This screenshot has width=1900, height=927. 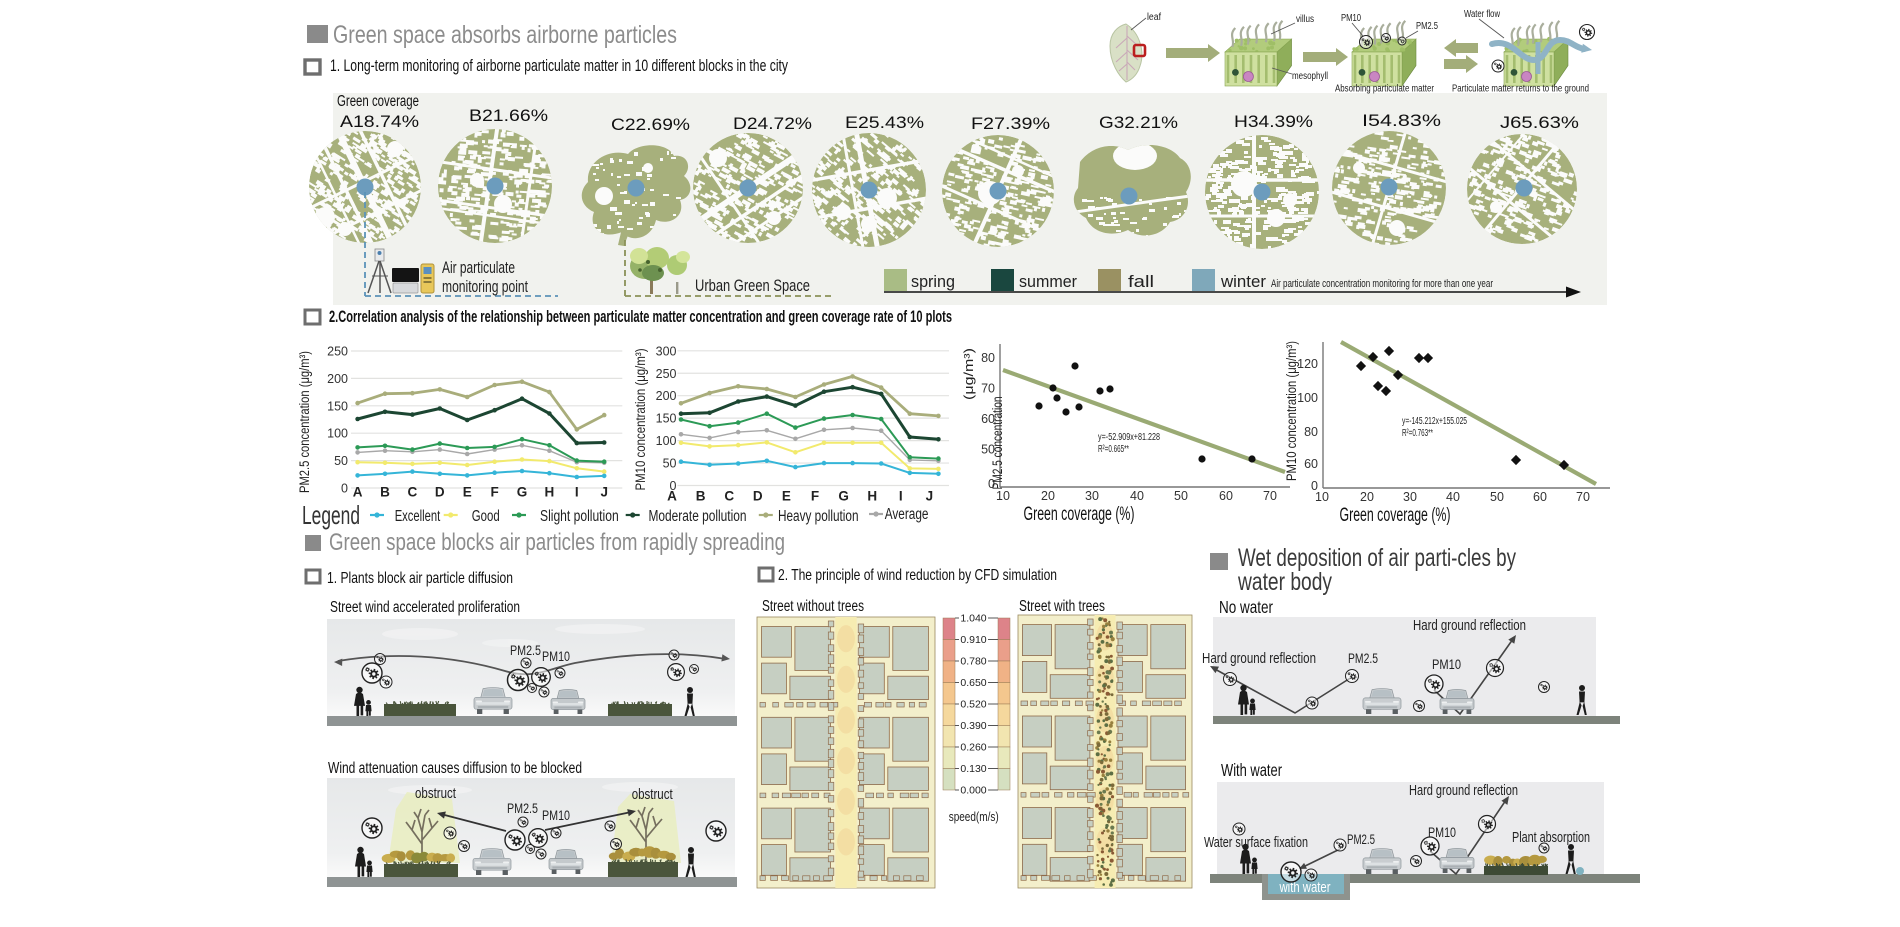 What do you see at coordinates (973, 619) in the screenshot?
I see `svg-text: 1.040` at bounding box center [973, 619].